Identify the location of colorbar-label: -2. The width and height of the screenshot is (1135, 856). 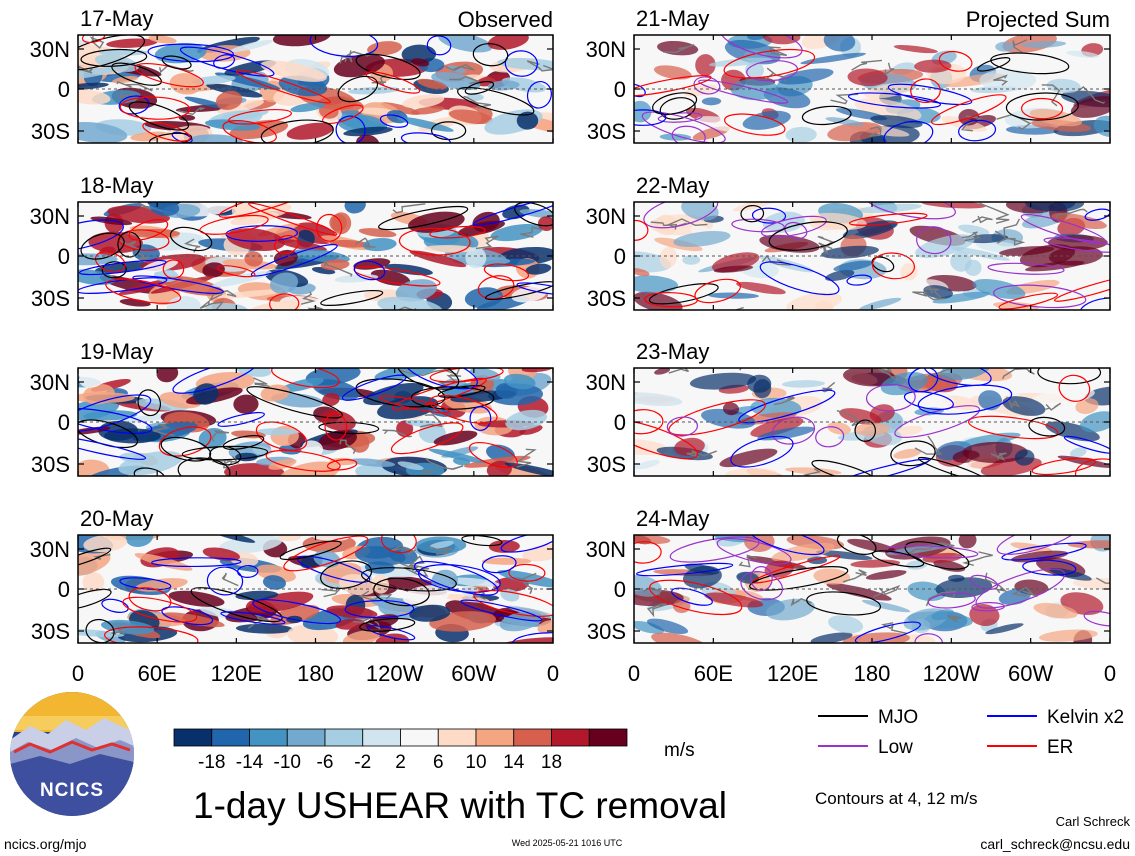
(362, 762).